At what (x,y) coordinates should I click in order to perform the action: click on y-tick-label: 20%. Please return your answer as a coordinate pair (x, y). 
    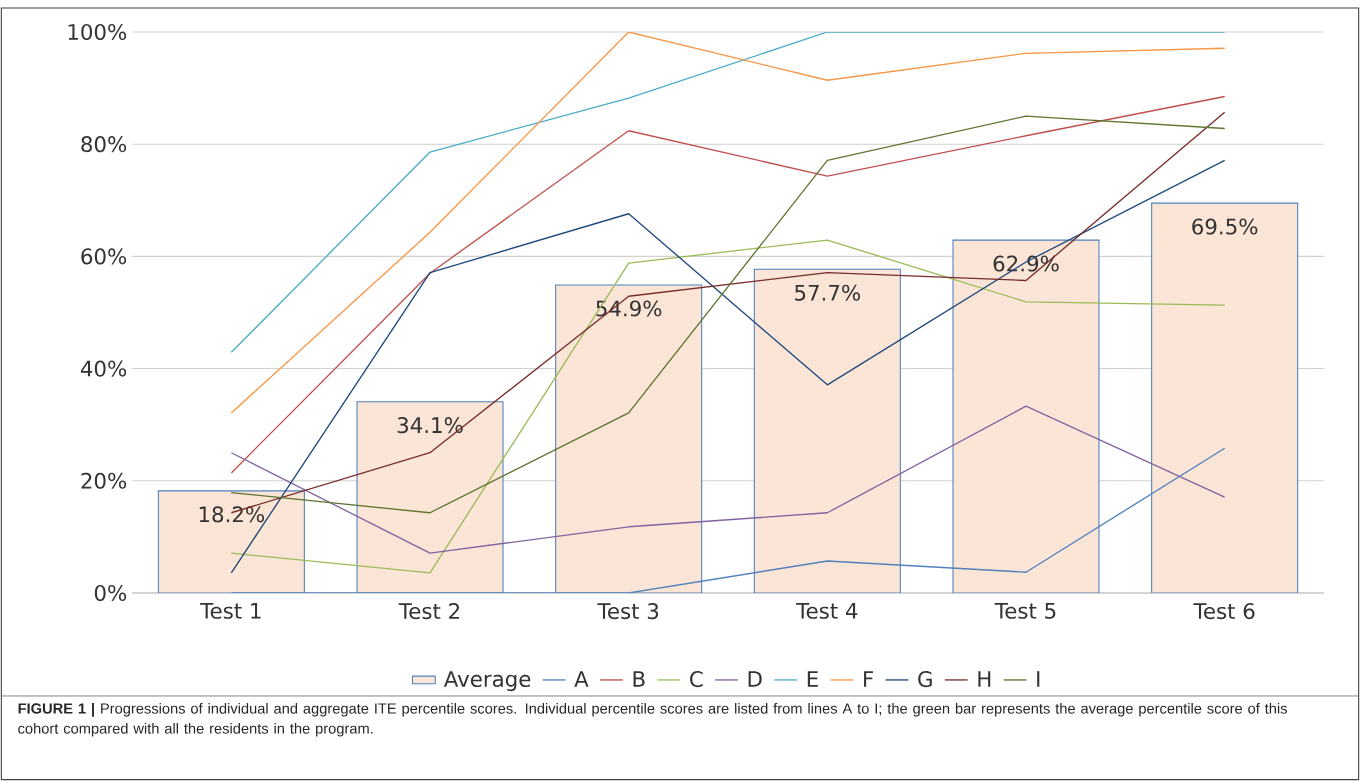
    Looking at the image, I should click on (104, 480).